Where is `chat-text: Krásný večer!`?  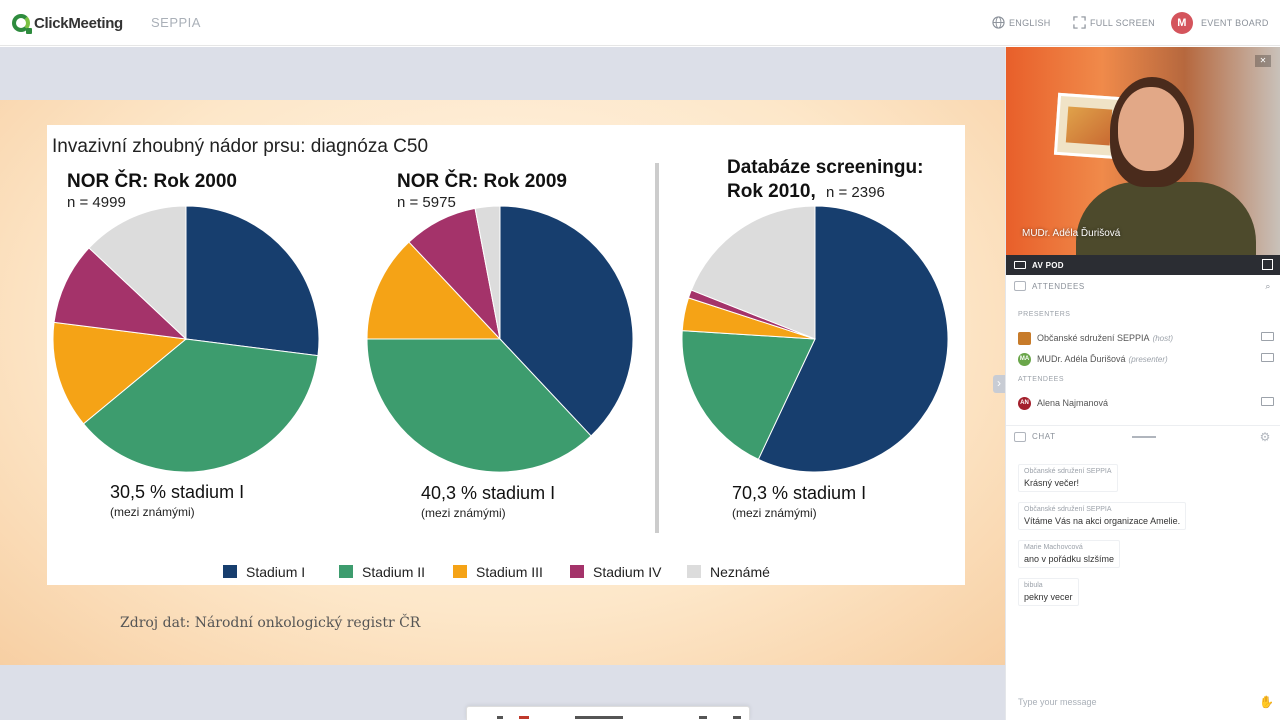
chat-text: Krásný večer! is located at coordinates (1052, 483).